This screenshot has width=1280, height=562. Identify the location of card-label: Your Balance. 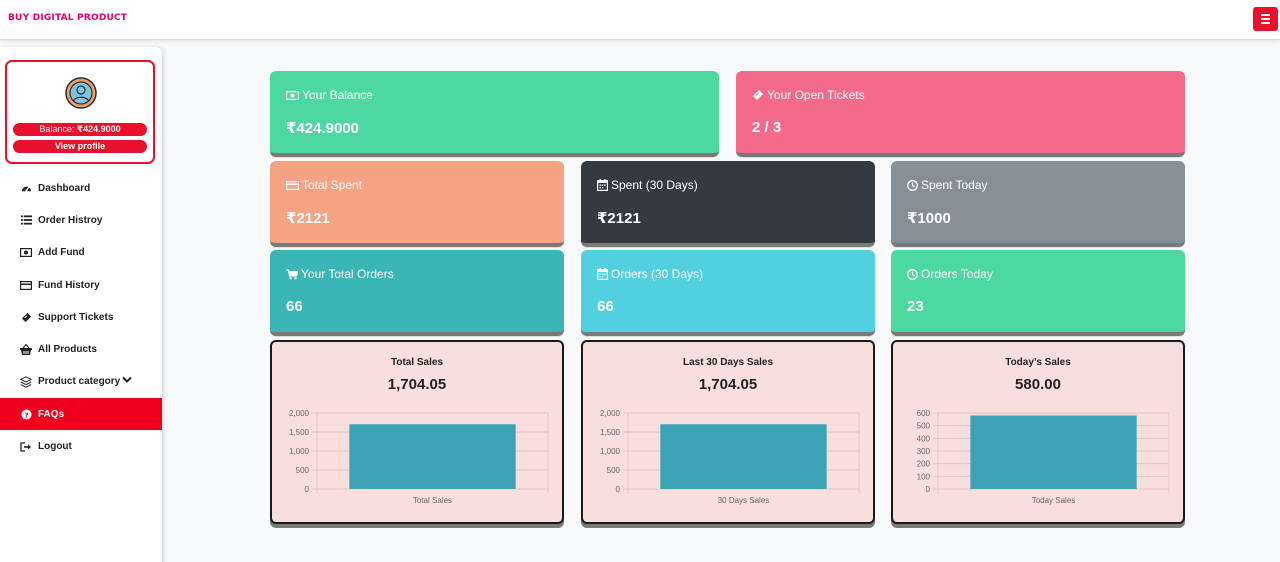
(337, 95).